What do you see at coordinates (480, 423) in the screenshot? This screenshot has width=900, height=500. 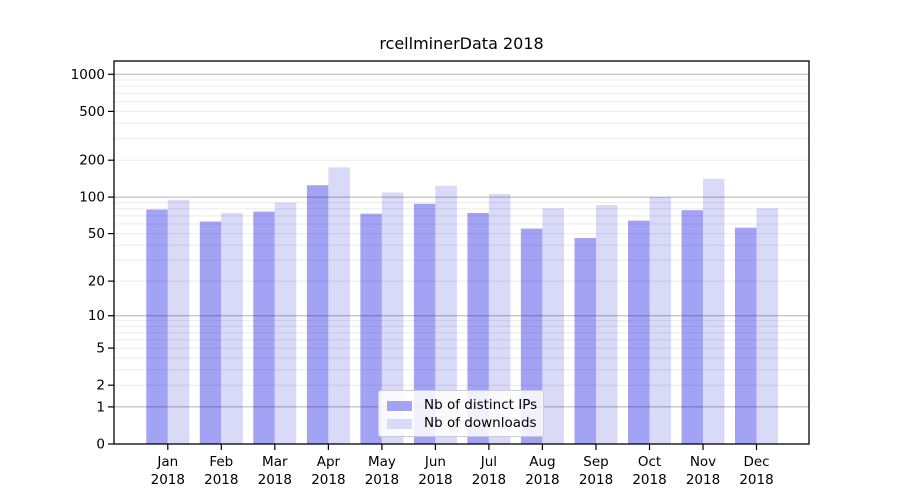 I see `legend-label-downloads: Nb of downloads` at bounding box center [480, 423].